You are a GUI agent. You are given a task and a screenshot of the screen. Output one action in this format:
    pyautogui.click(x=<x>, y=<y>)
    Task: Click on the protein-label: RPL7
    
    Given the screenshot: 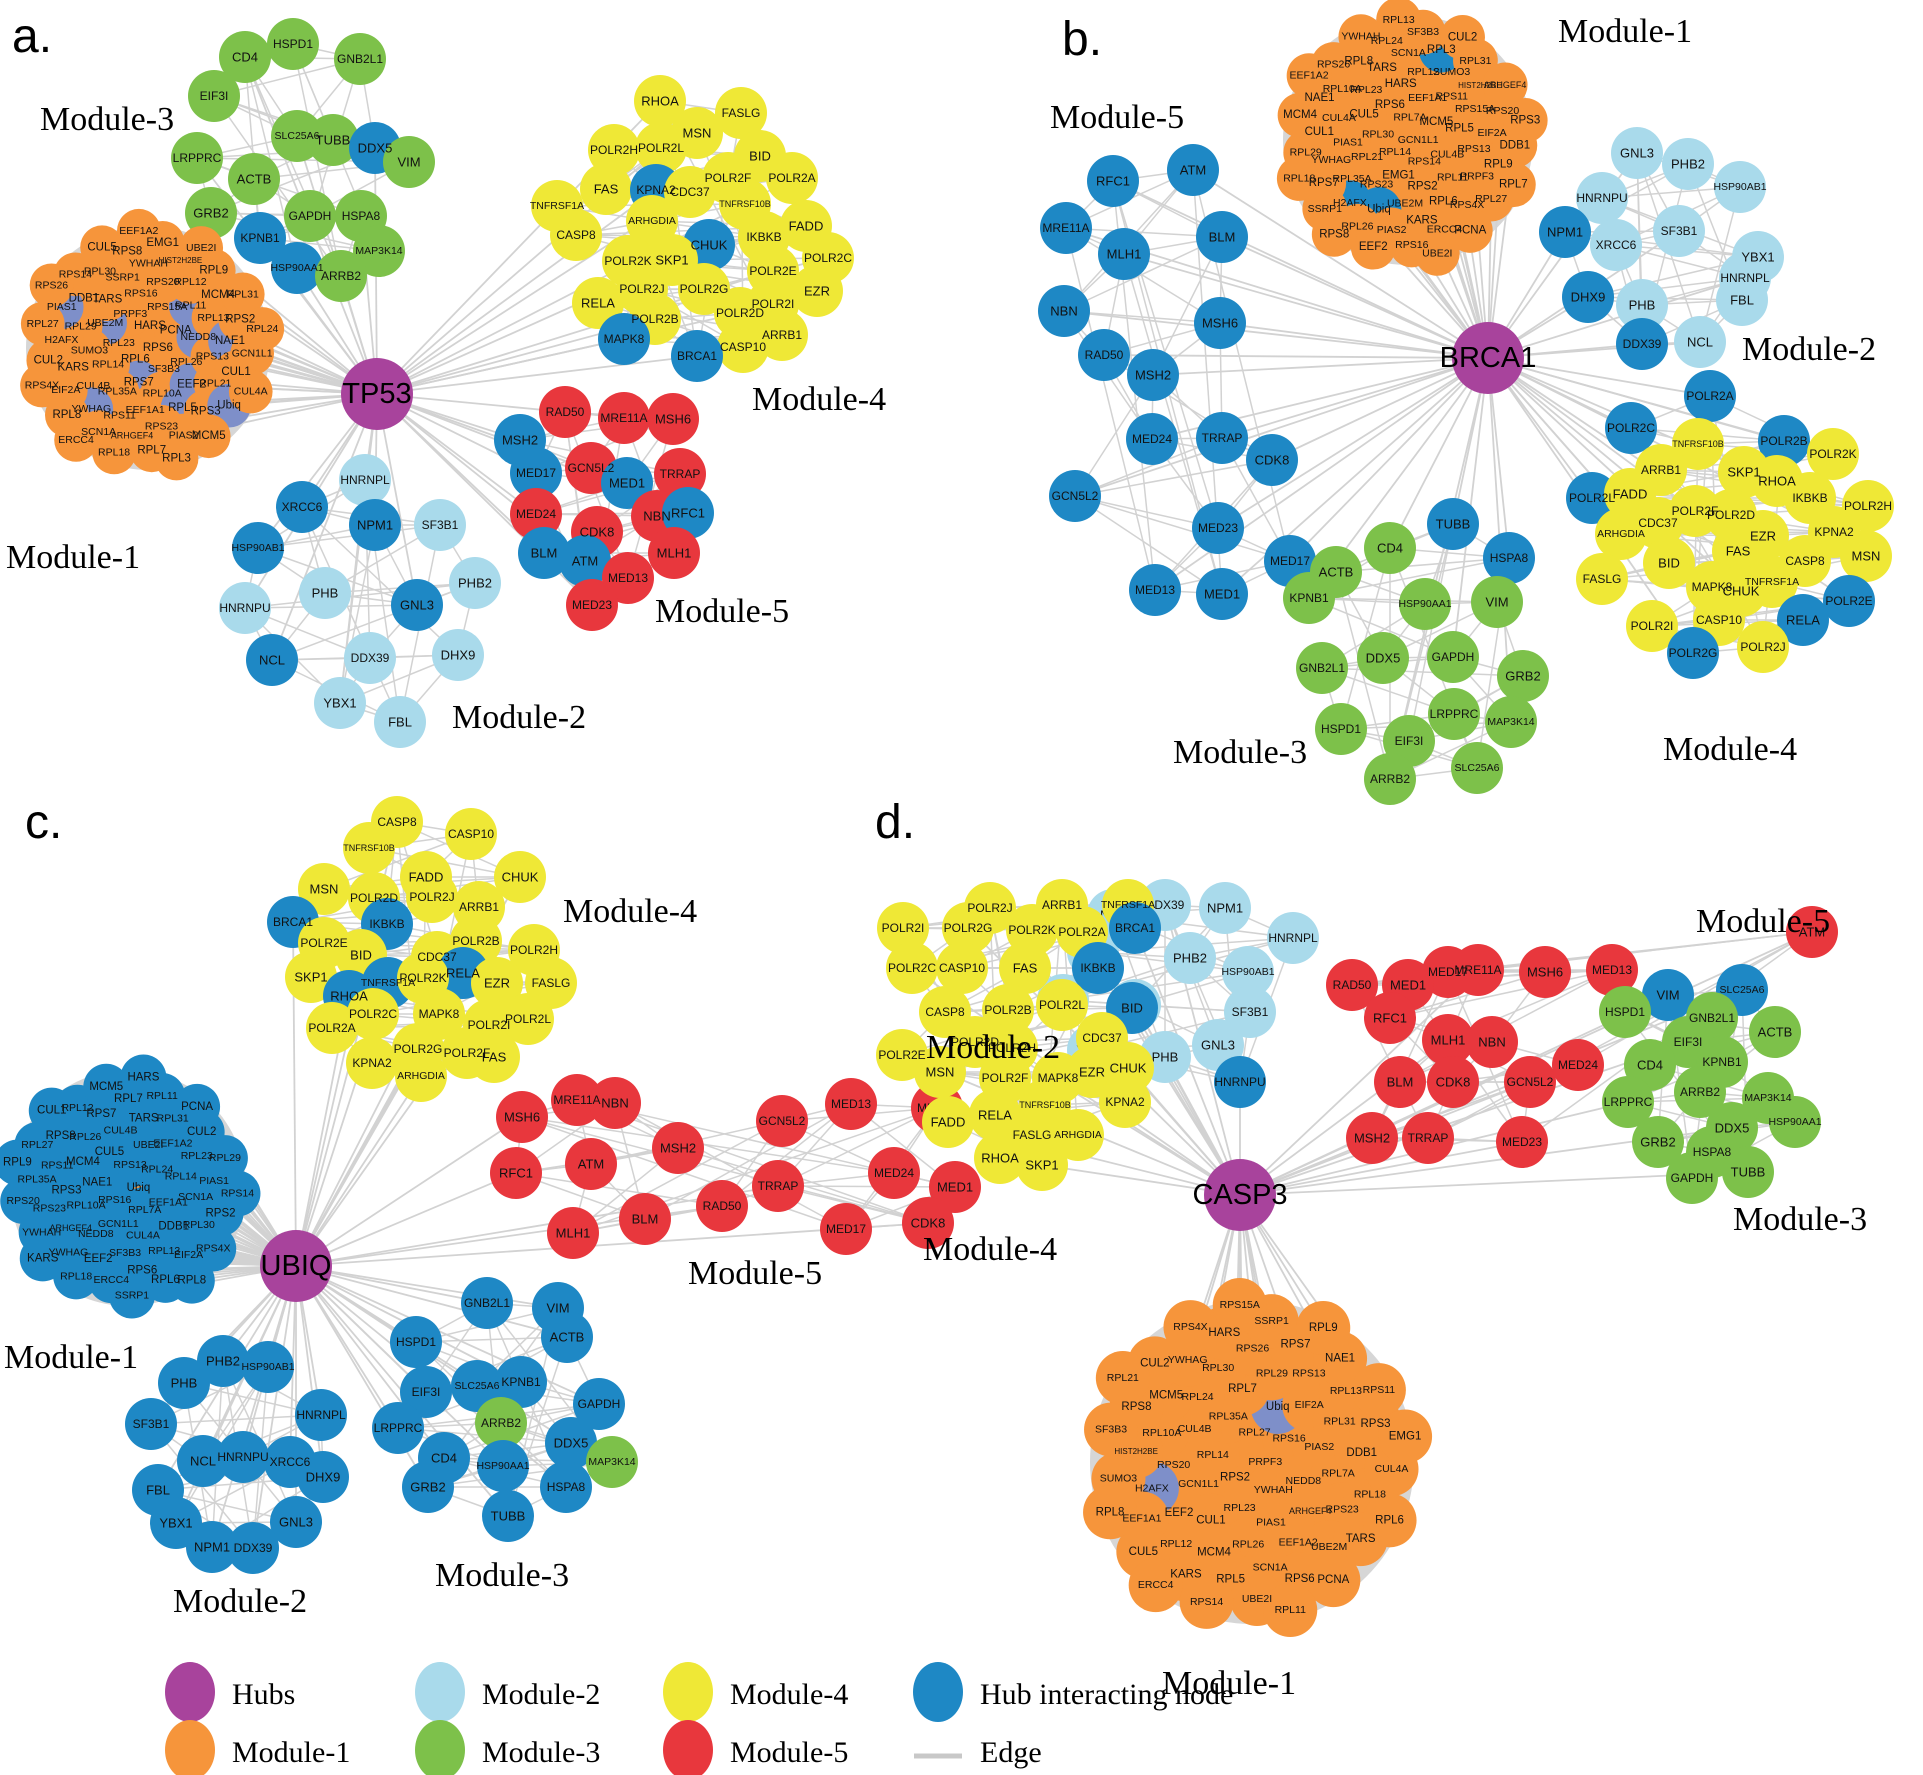 What is the action you would take?
    pyautogui.click(x=128, y=1099)
    